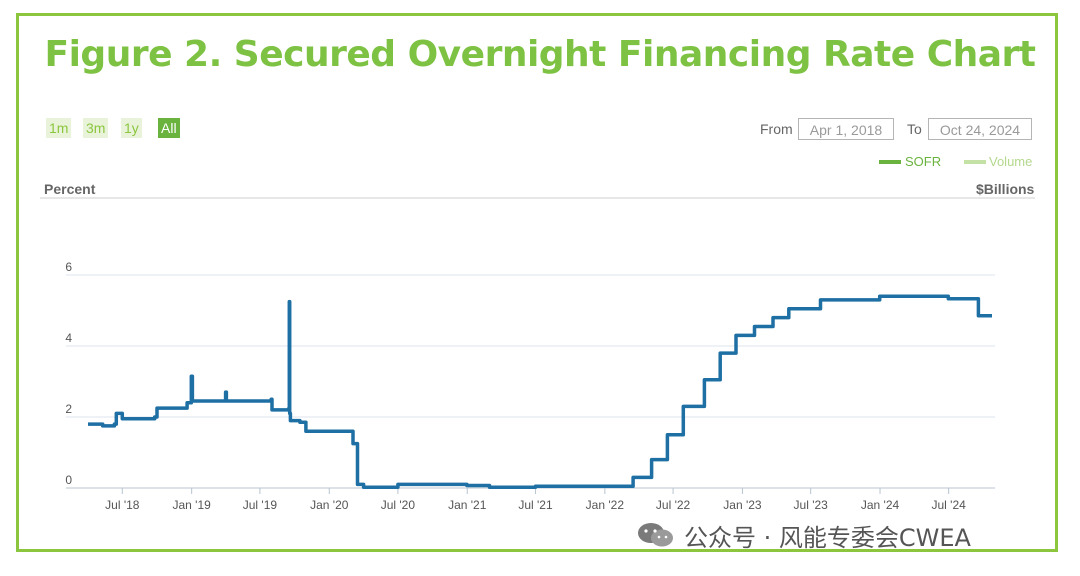 This screenshot has height=576, width=1080. Describe the element at coordinates (776, 129) in the screenshot. I see `from-label: From` at that location.